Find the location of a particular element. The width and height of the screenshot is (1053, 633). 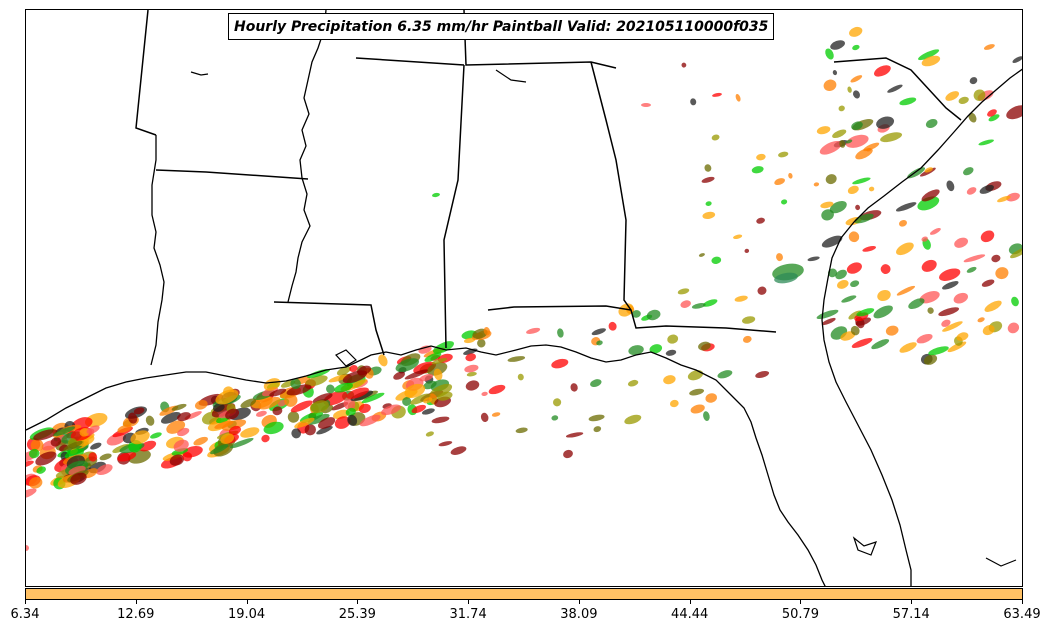

louisiana-west-border is located at coordinates (157, 250).